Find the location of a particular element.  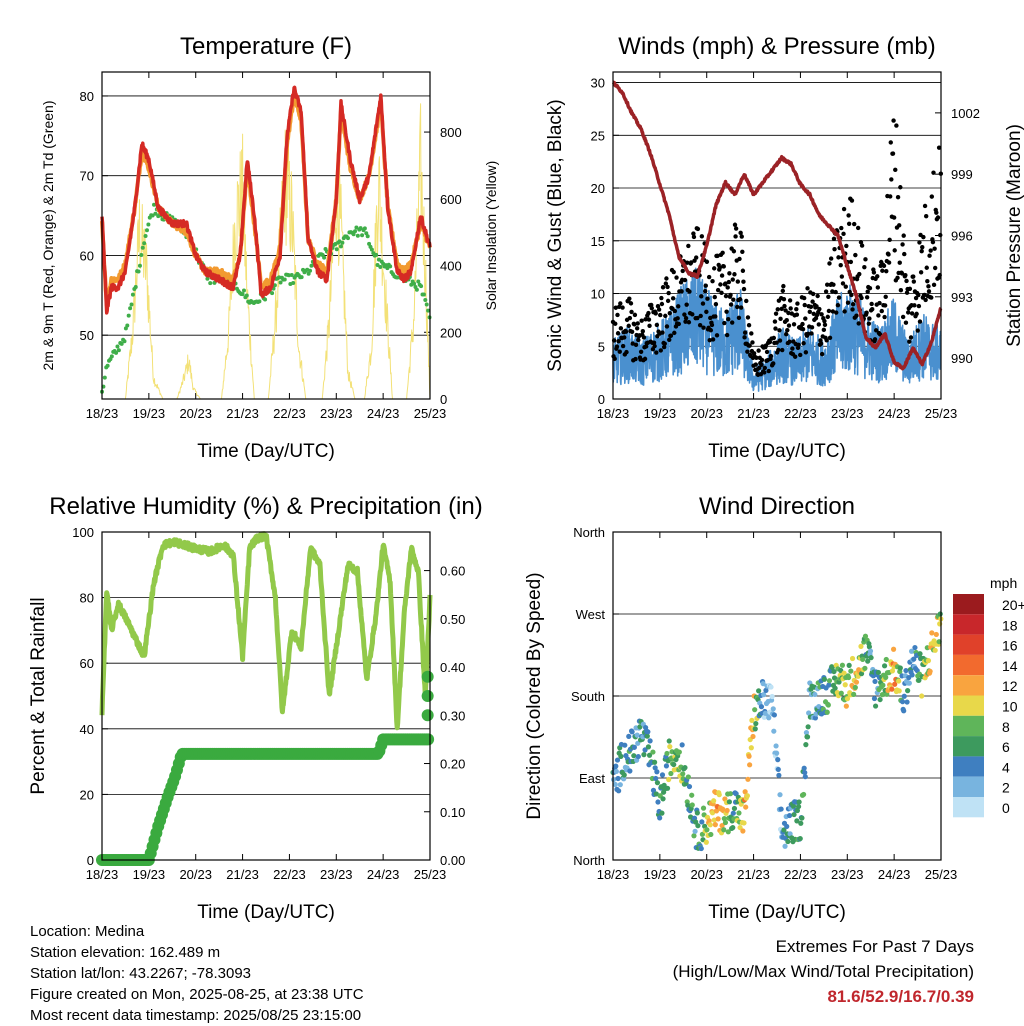

y-tick-label: 25 is located at coordinates (598, 135).